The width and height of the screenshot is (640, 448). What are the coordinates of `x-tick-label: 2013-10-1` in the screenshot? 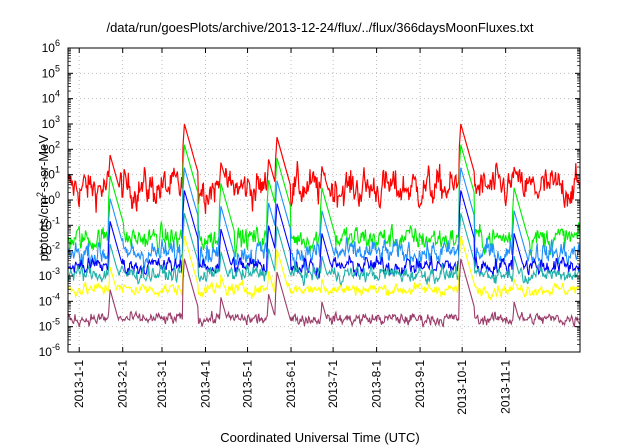 It's located at (462, 387).